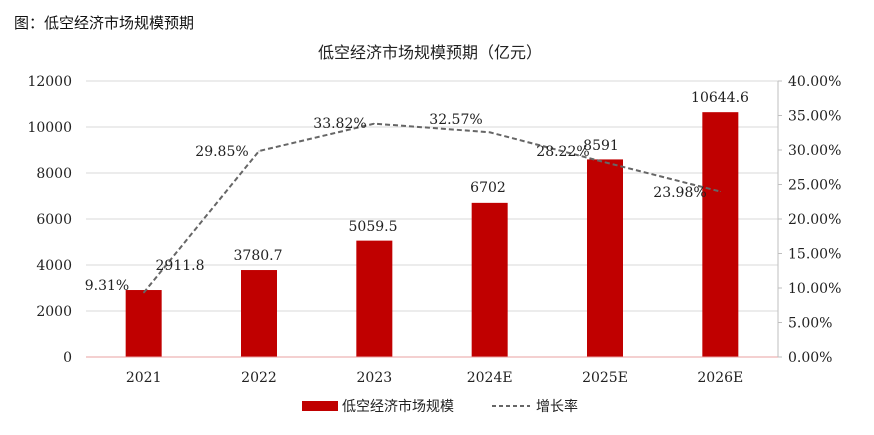 This screenshot has width=874, height=435. Describe the element at coordinates (814, 289) in the screenshot. I see `y-right-tick-label: 10.00%` at that location.